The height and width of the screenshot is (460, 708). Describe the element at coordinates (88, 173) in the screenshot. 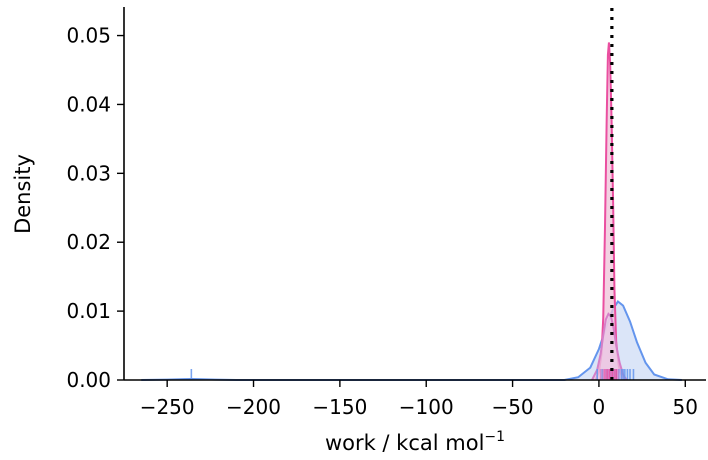

I see `y-tick-label: 0.03` at that location.